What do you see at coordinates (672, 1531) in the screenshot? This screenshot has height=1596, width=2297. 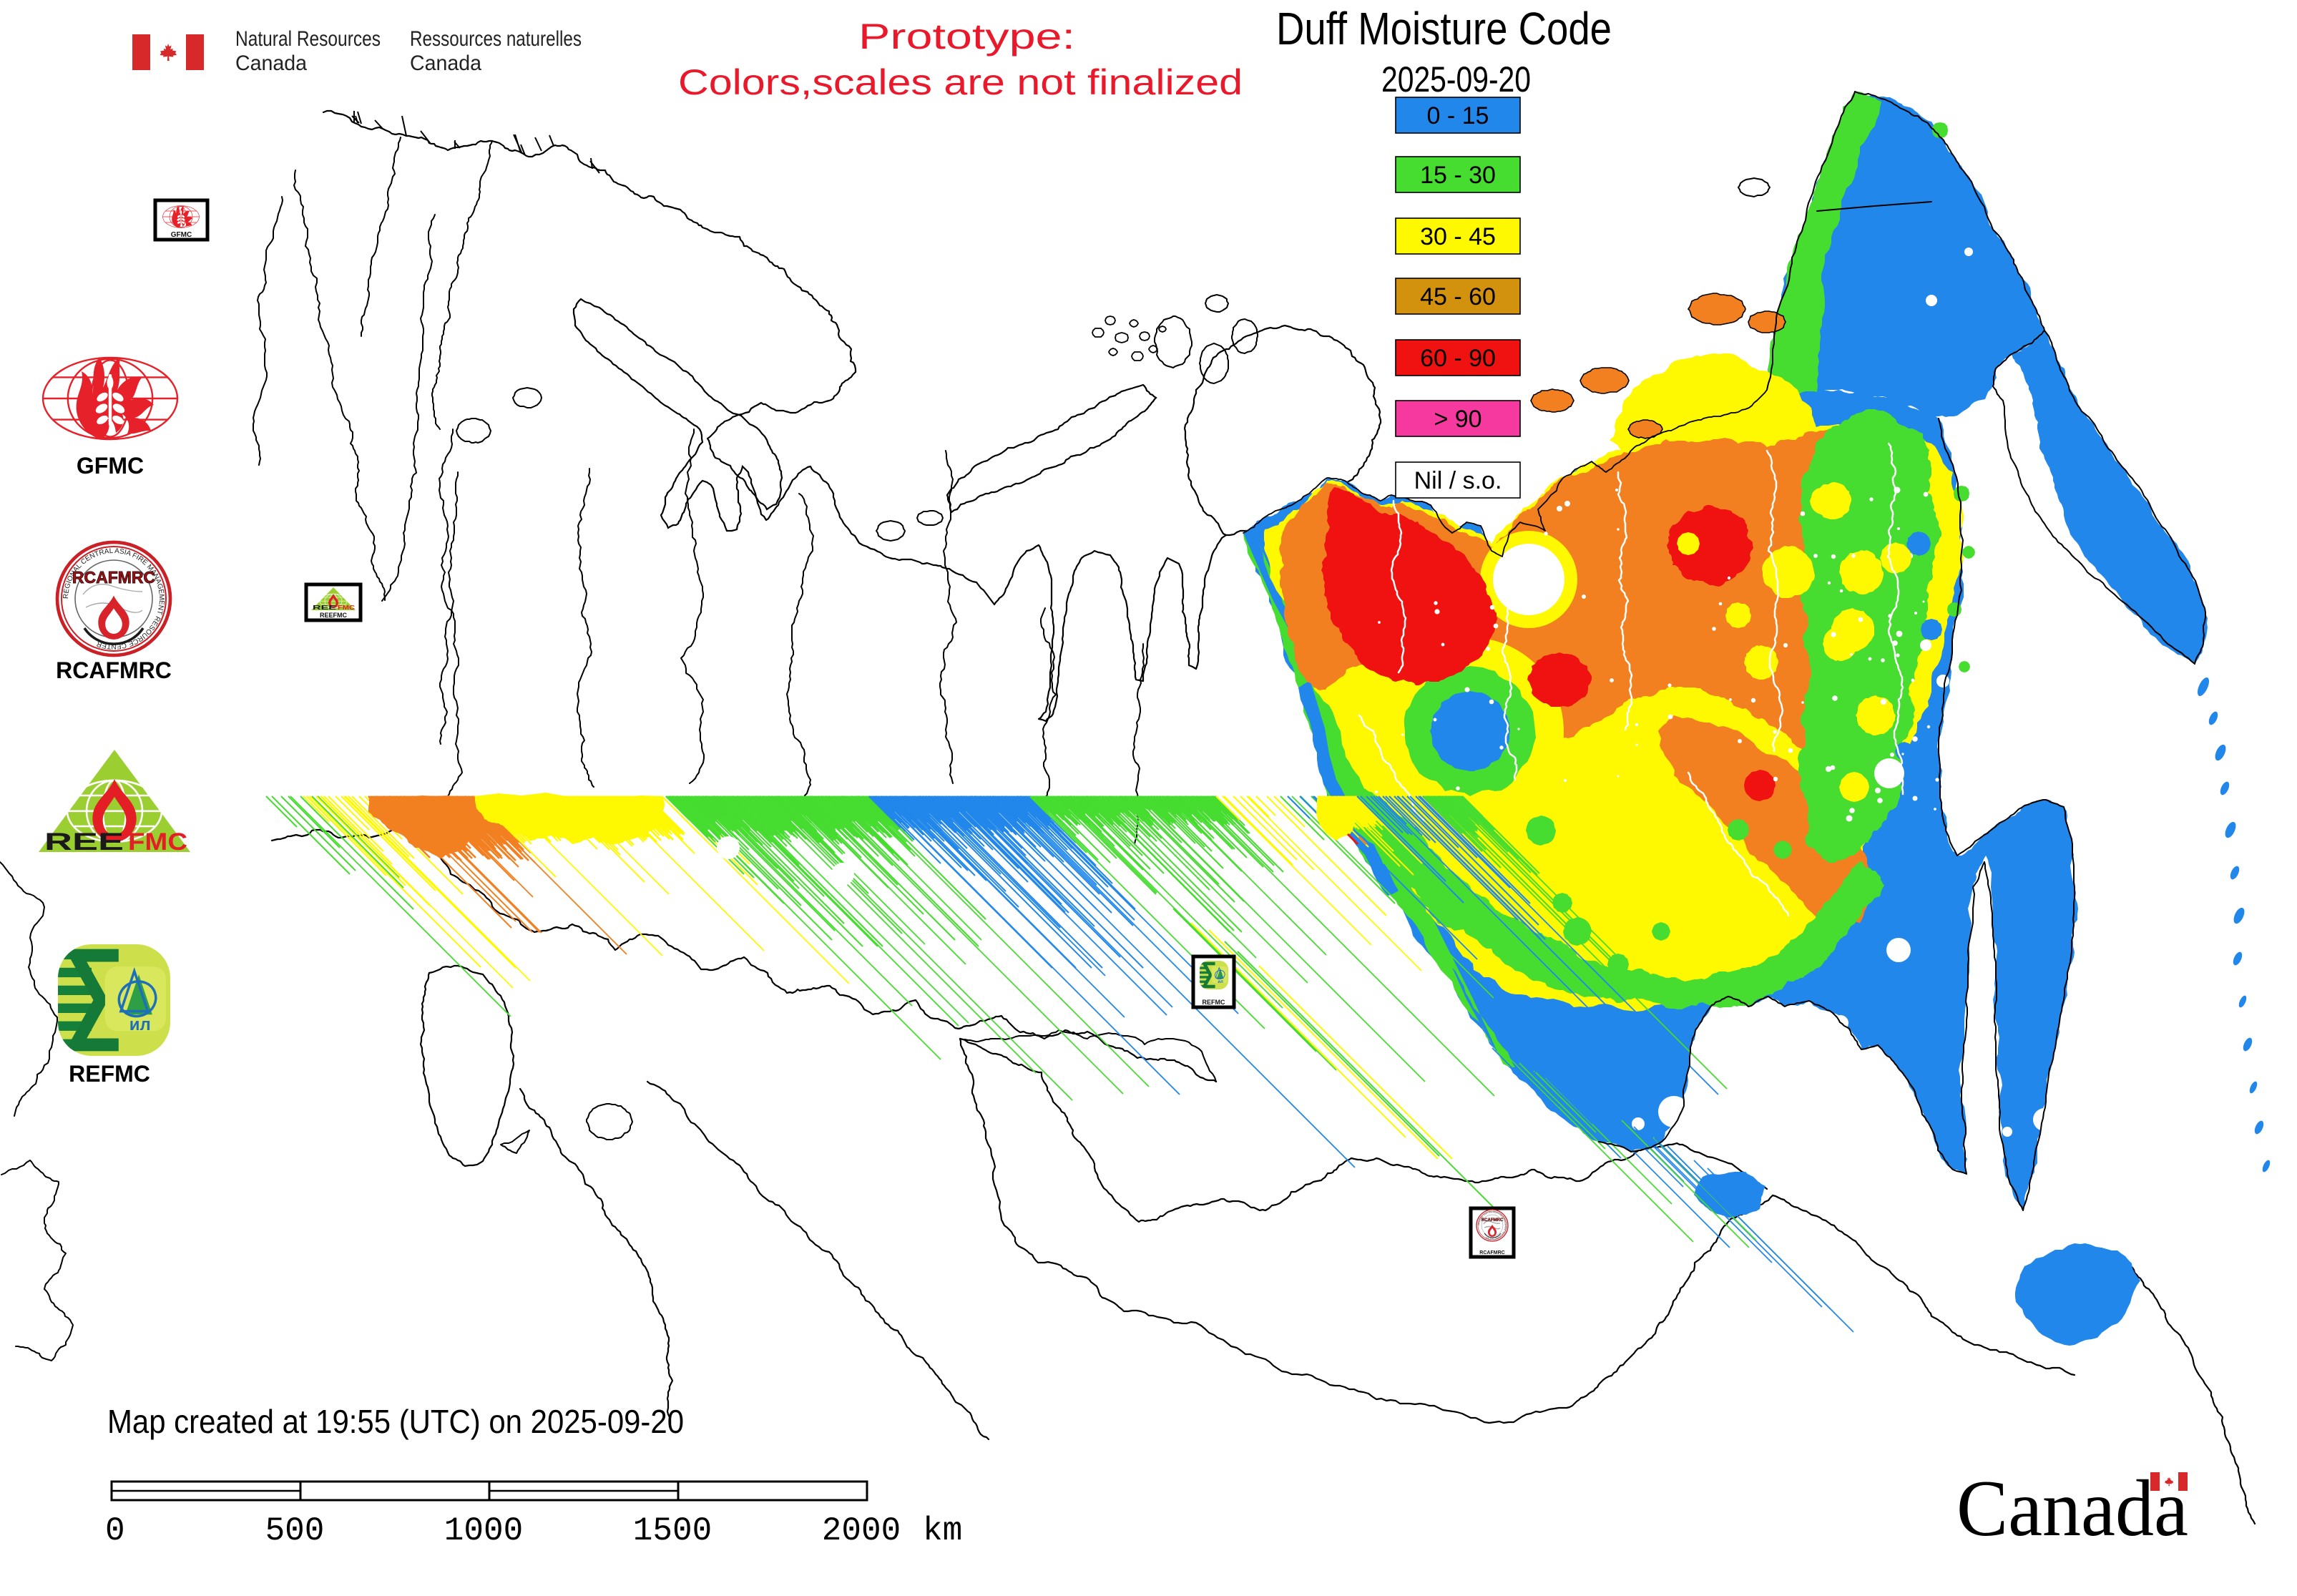 I see `svg-text: 1500` at bounding box center [672, 1531].